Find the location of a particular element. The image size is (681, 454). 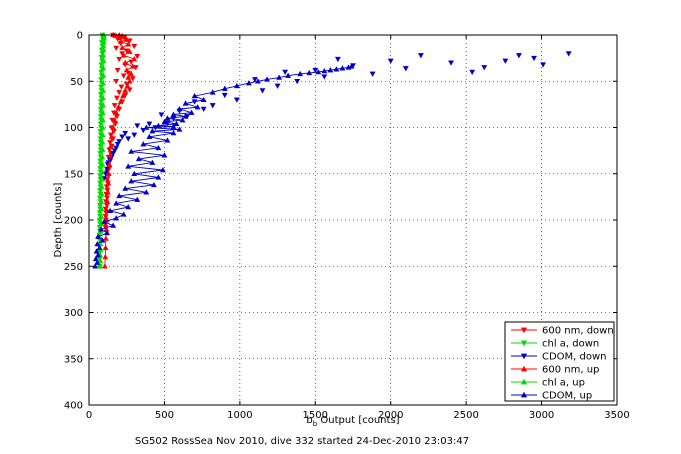

legend-box is located at coordinates (559, 361).